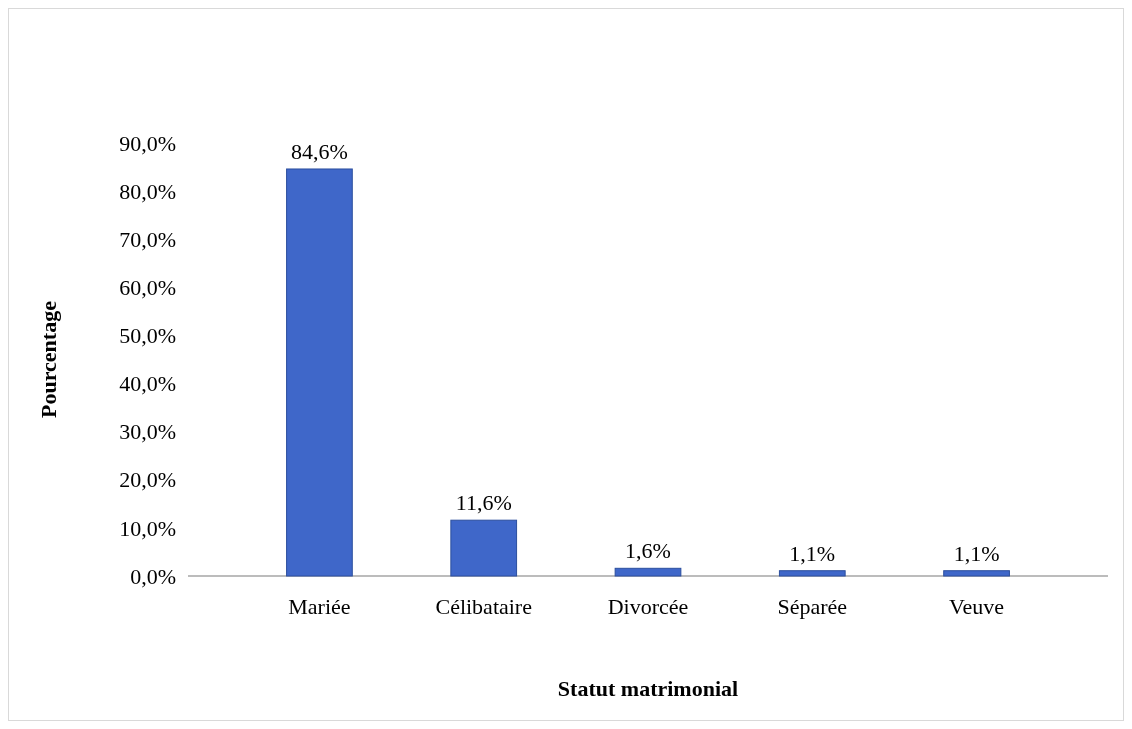 Image resolution: width=1132 pixels, height=729 pixels. Describe the element at coordinates (147, 384) in the screenshot. I see `y-tick-label: 40,0%` at that location.